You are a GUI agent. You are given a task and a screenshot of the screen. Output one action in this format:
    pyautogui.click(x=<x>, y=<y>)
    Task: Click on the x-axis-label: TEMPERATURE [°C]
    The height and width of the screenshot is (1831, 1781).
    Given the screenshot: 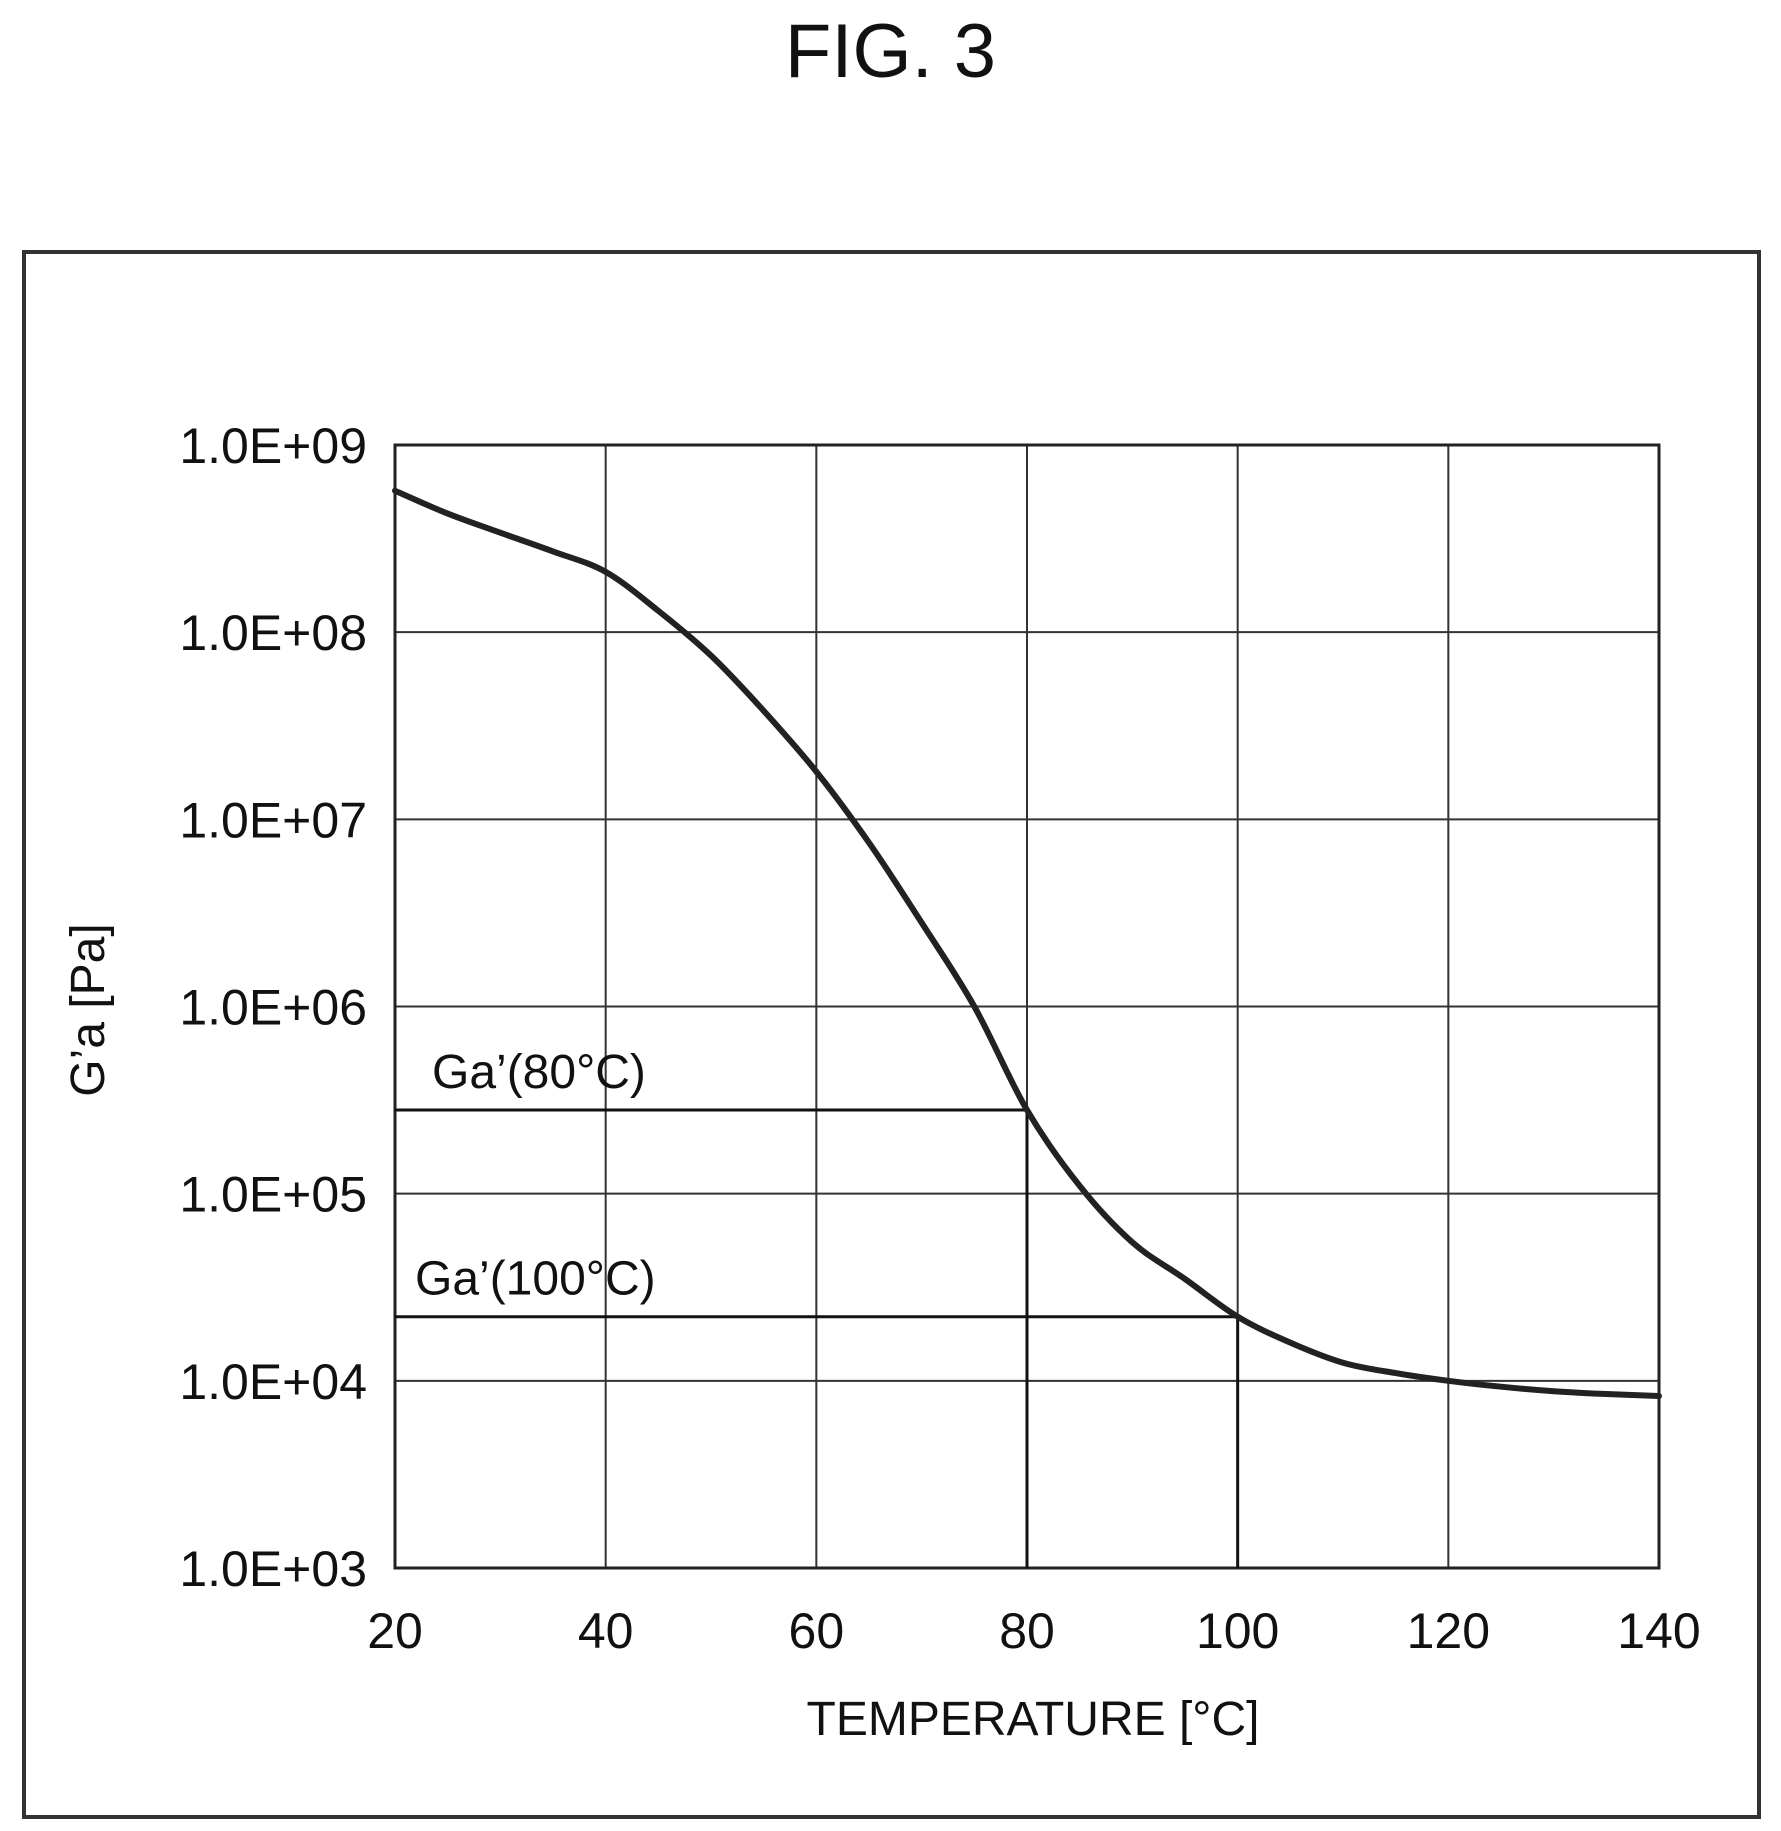 What is the action you would take?
    pyautogui.click(x=1033, y=1719)
    